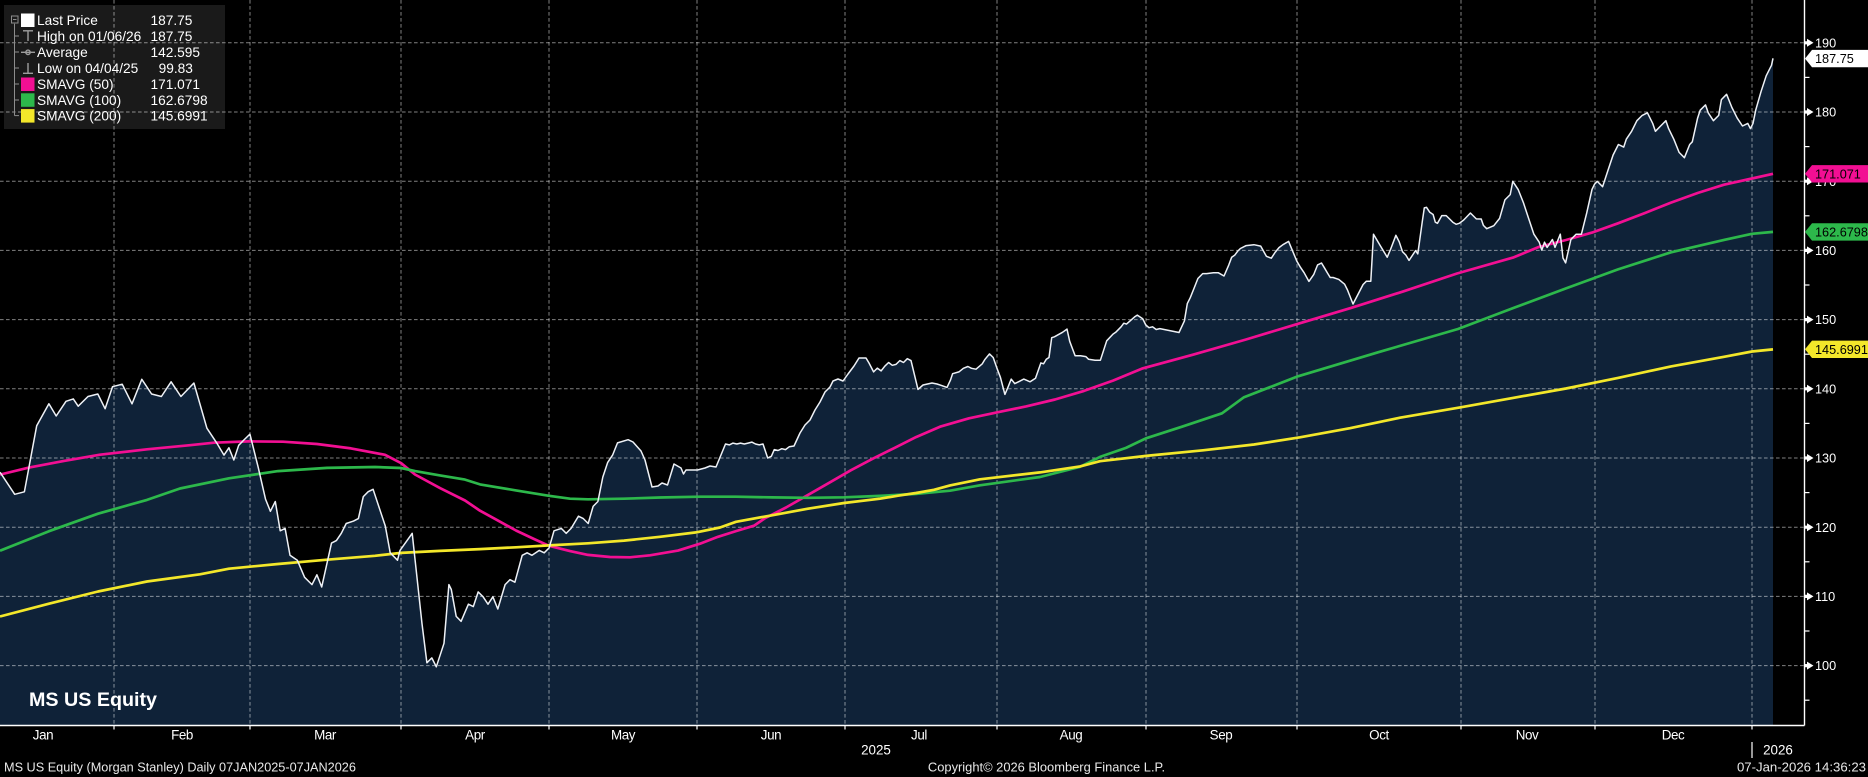 This screenshot has width=1868, height=777. I want to click on svg-text: Oct, so click(1379, 735).